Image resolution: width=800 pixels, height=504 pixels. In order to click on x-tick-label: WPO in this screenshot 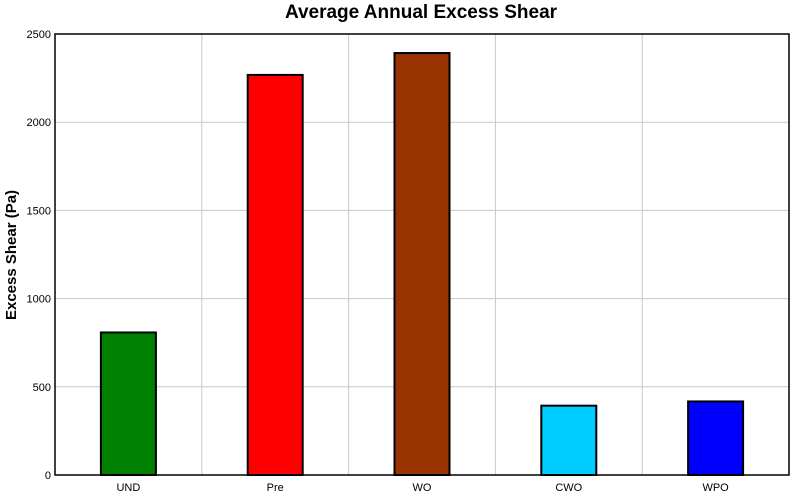, I will do `click(715, 488)`.